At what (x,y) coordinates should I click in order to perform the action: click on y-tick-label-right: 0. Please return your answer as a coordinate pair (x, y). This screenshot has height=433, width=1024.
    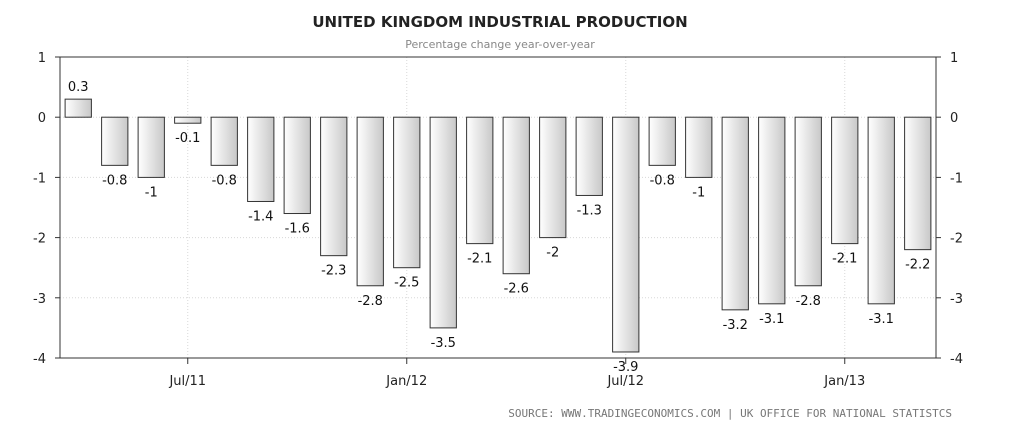
    Looking at the image, I should click on (954, 118).